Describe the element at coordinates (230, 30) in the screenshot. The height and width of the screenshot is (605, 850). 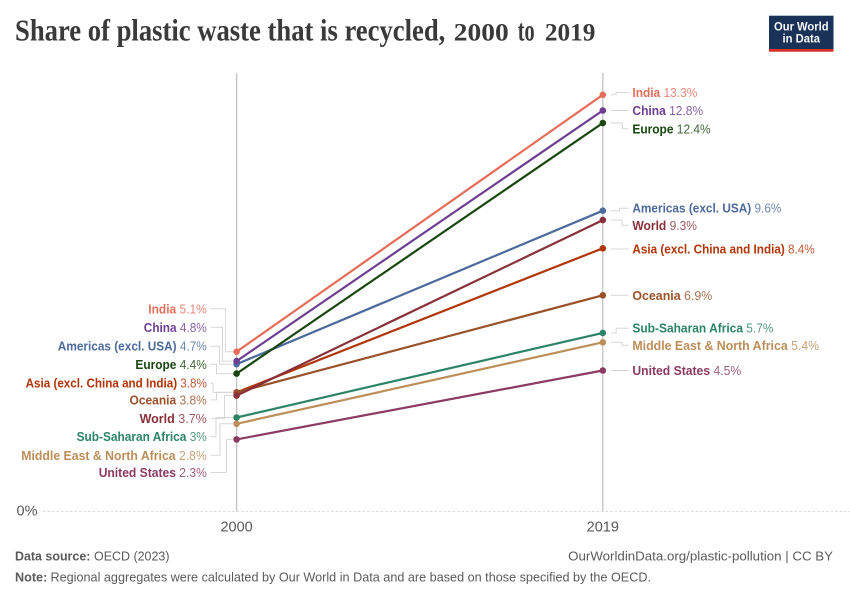
I see `svg-text:Share of plastic waste that is: Share of plastic waste that is recycled,` at that location.